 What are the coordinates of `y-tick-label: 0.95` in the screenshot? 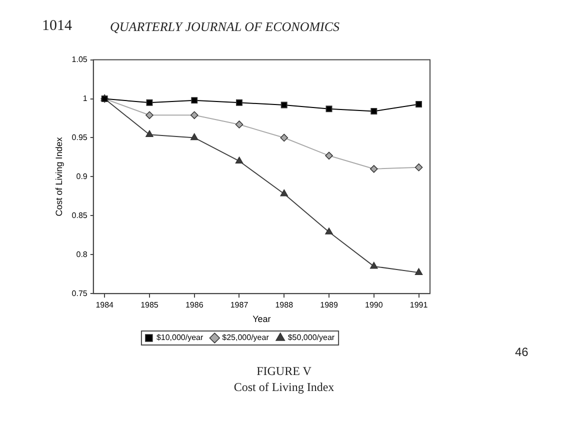 It's located at (80, 137).